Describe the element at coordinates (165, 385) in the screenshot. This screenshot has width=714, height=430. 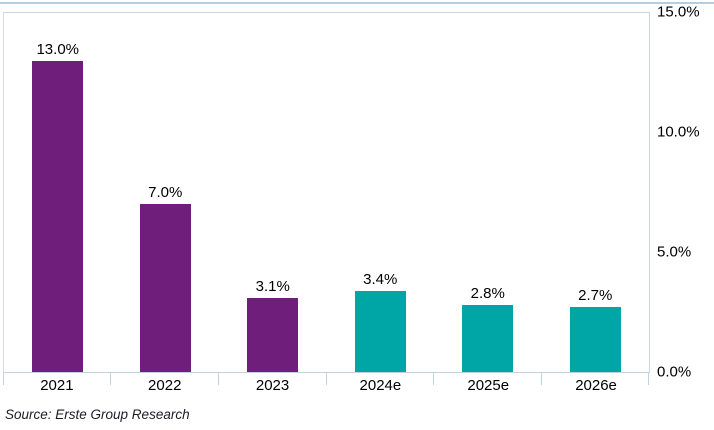
I see `x-axis-label: 2022` at that location.